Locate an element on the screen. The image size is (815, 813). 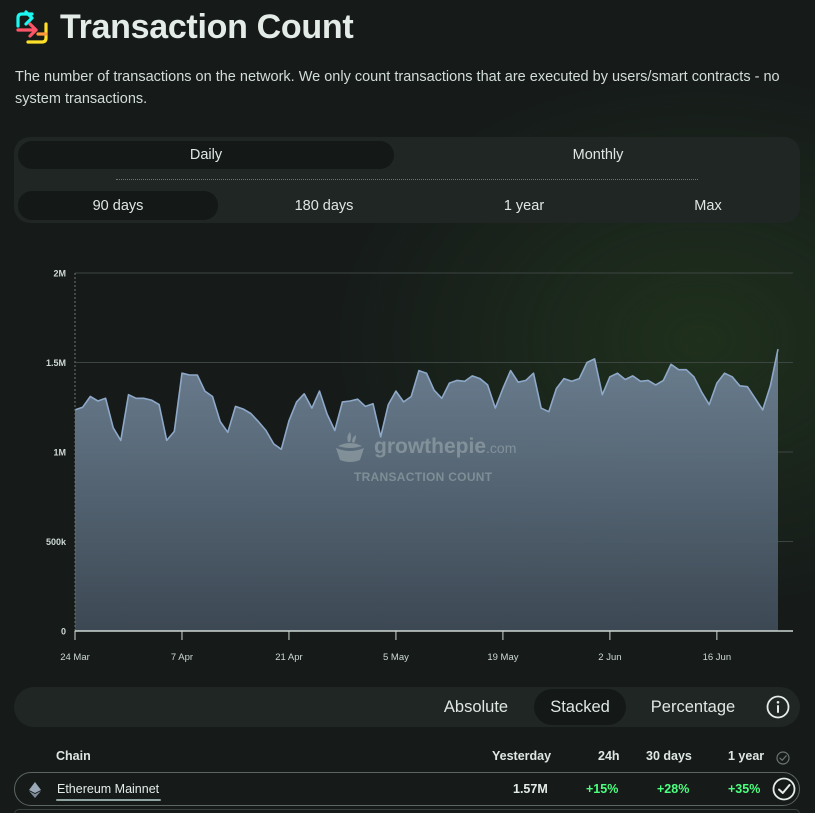
mode-percentage: Percentage is located at coordinates (693, 707).